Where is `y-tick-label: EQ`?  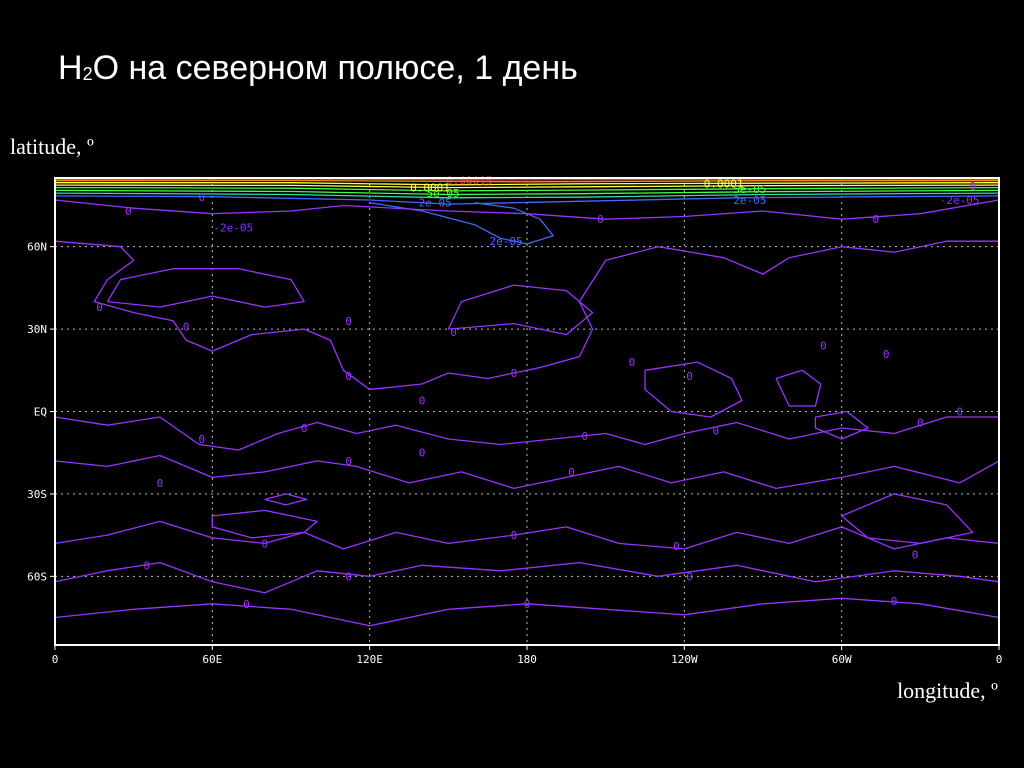
y-tick-label: EQ is located at coordinates (40, 412).